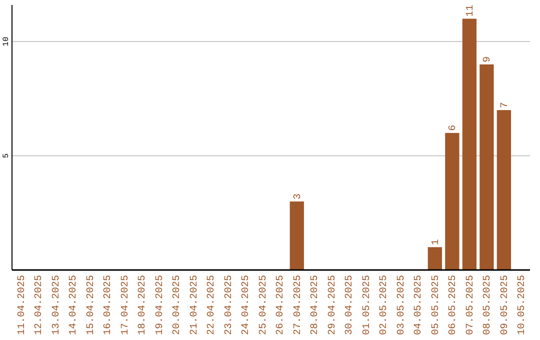 The image size is (540, 340). What do you see at coordinates (488, 59) in the screenshot?
I see `data-label: 9` at bounding box center [488, 59].